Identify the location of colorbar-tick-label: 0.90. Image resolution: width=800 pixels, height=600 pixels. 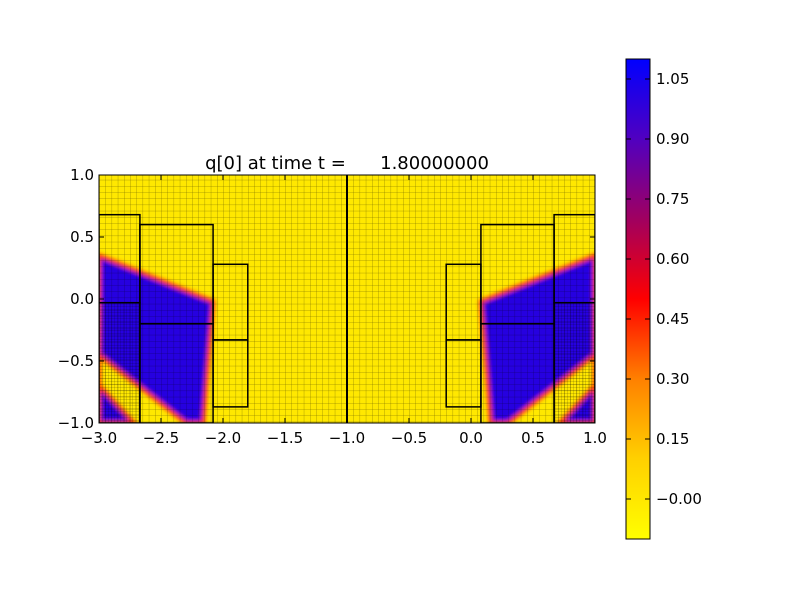
(672, 139).